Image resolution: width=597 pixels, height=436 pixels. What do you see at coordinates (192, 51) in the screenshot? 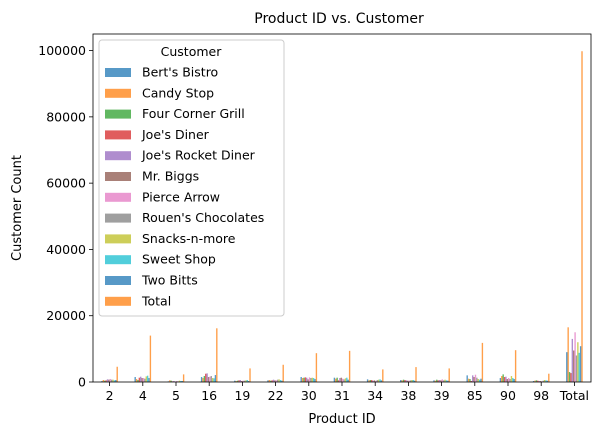
I see `legend-title: Customer` at bounding box center [192, 51].